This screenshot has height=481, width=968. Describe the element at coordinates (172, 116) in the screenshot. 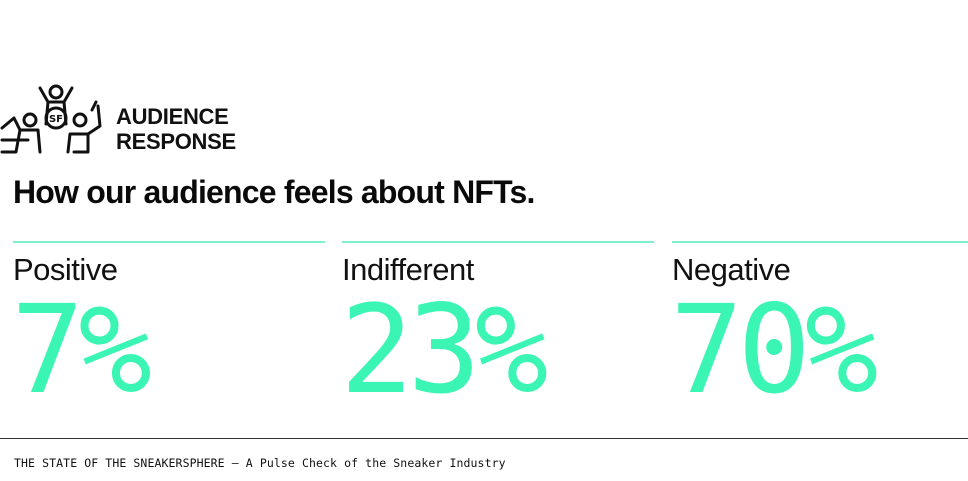

I see `header-title-line1: AUDIENCE` at that location.